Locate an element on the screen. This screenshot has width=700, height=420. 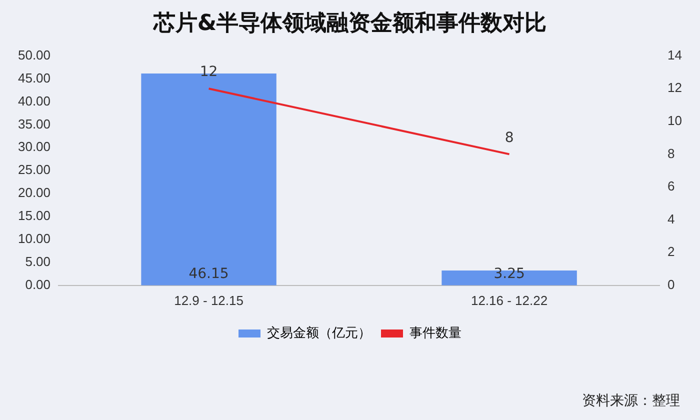
y-tick-label: 30.00 is located at coordinates (34, 146).